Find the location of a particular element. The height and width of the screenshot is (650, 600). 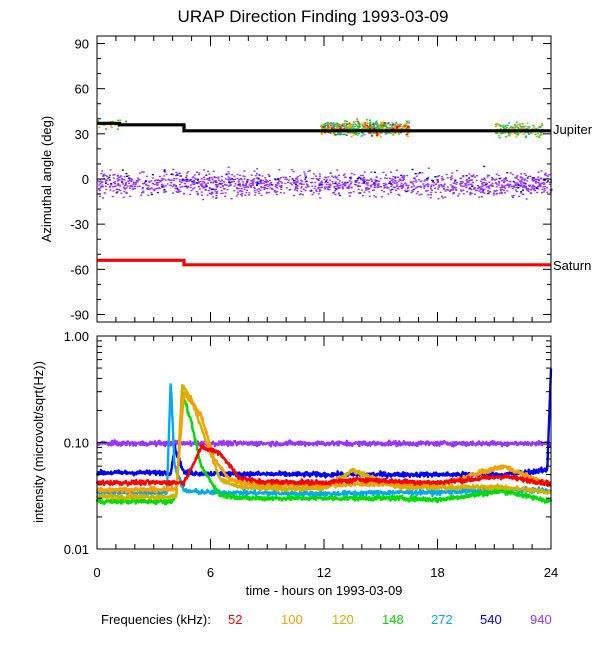

x-tick-label: 24 is located at coordinates (551, 572).